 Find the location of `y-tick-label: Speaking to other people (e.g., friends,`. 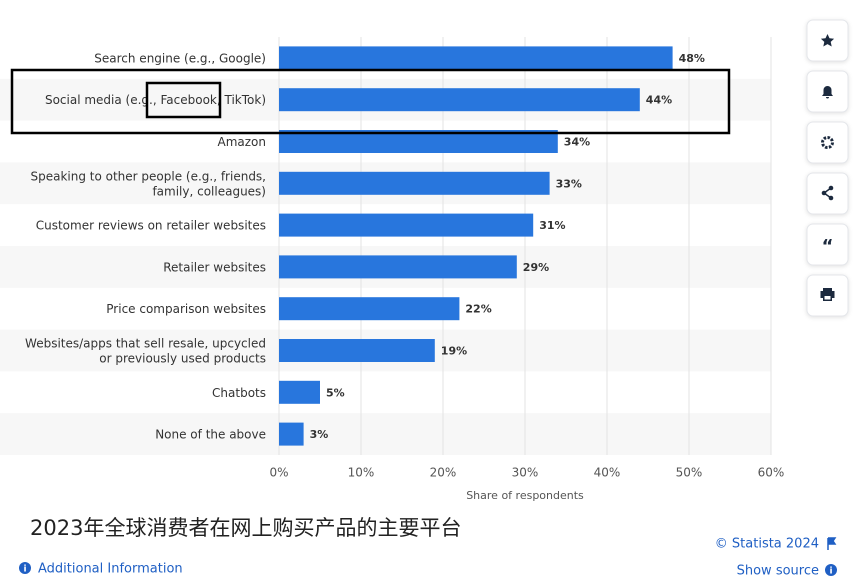

y-tick-label: Speaking to other people (e.g., friends, is located at coordinates (148, 176).